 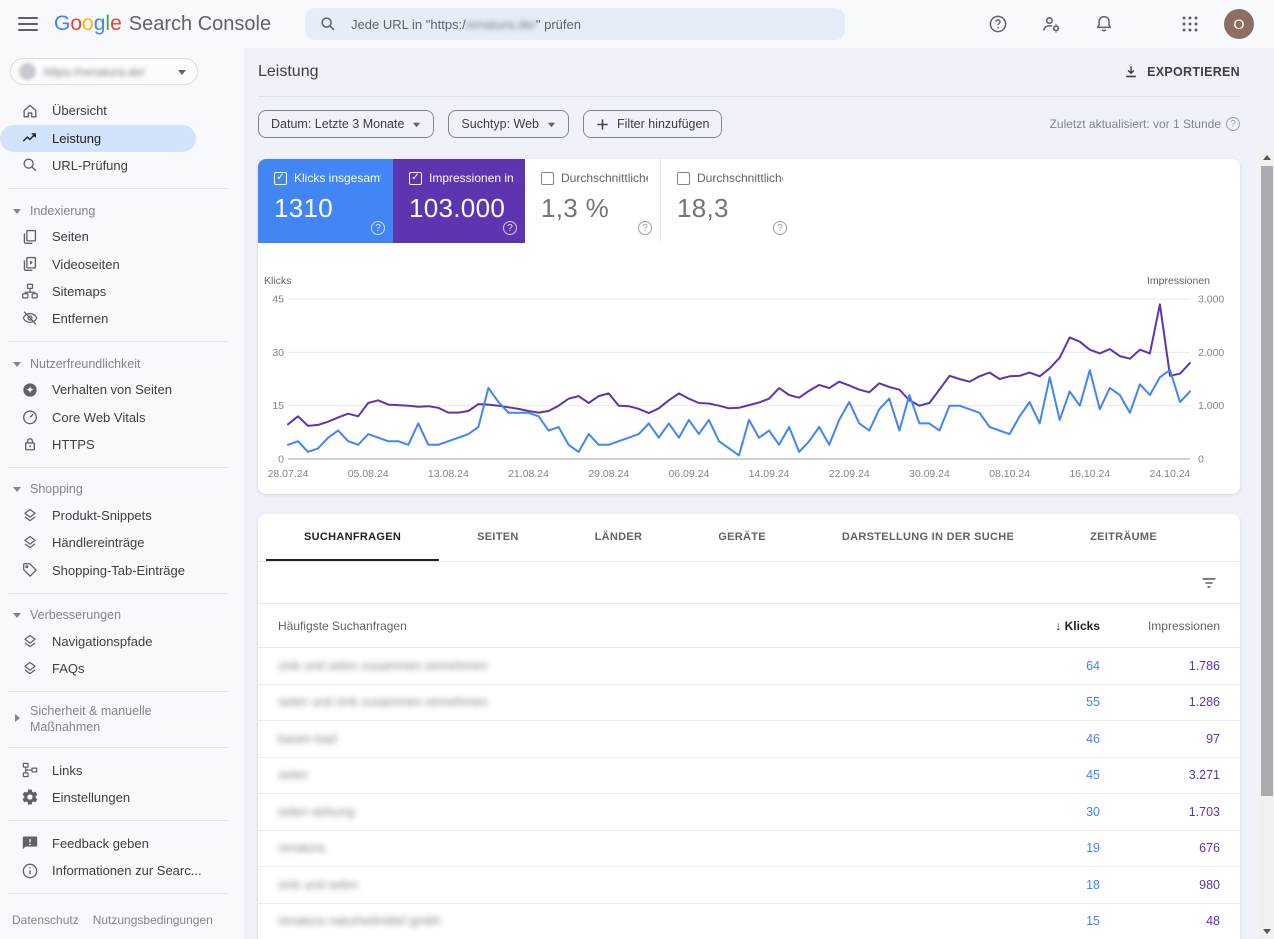 What do you see at coordinates (118, 747) in the screenshot?
I see `divider` at bounding box center [118, 747].